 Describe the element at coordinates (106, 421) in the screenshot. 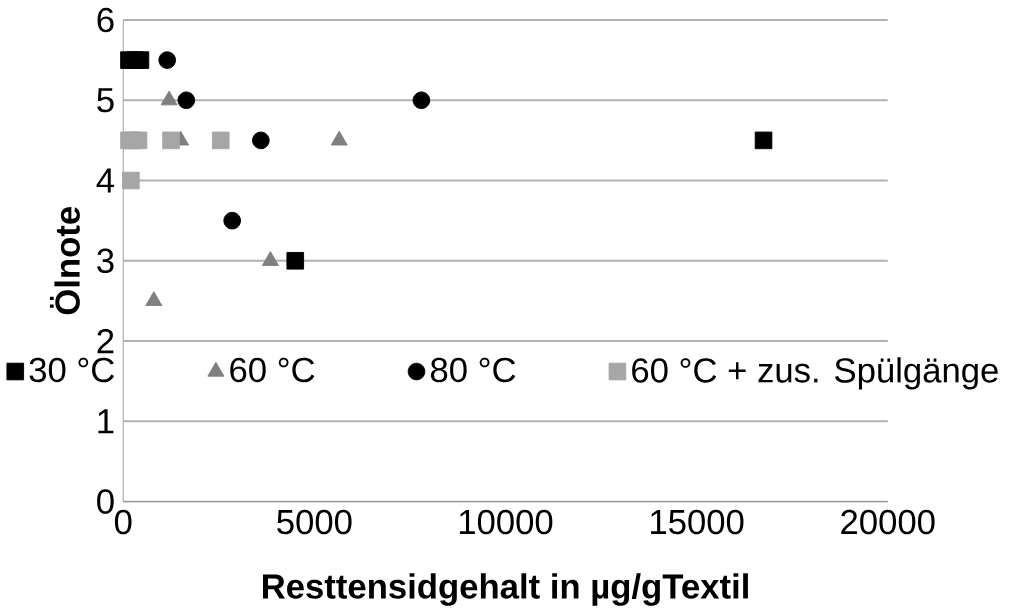

I see `y-tick-label: 1` at that location.